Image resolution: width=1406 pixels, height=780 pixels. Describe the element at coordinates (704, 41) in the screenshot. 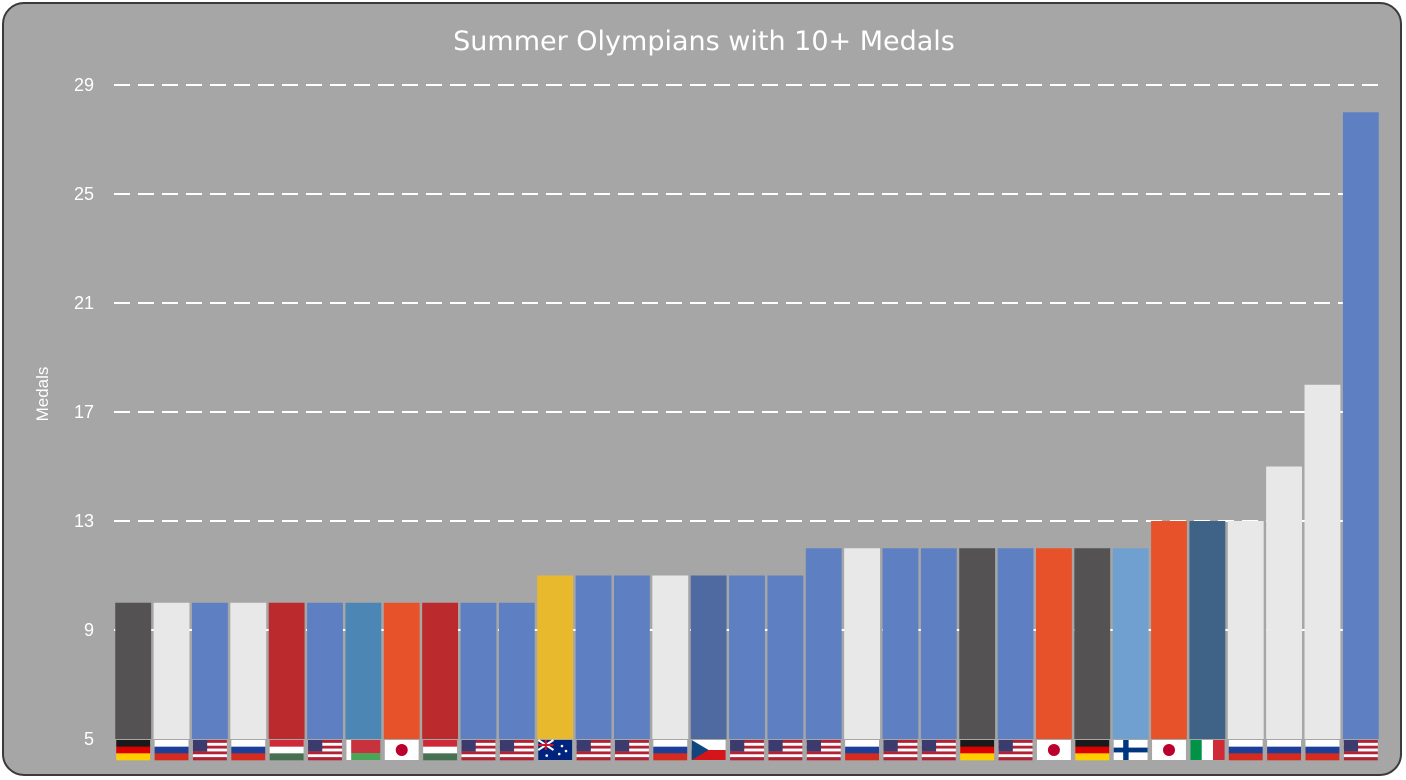

I see `chart-title: Summer Olympians with 10+ Medals` at that location.